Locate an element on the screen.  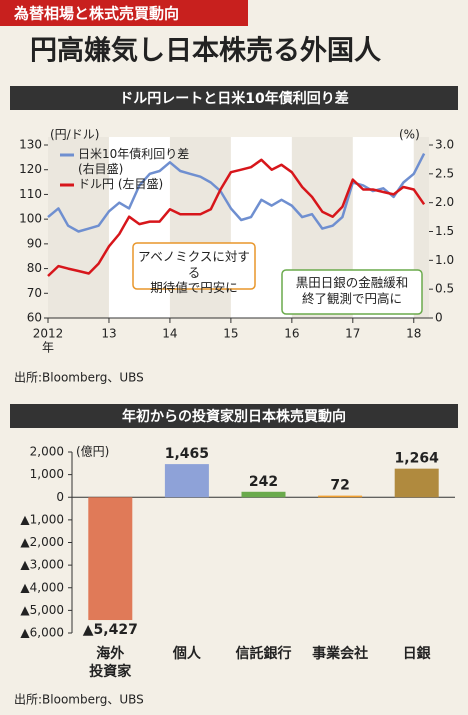
y2-axis-label: (%) is located at coordinates (409, 135).